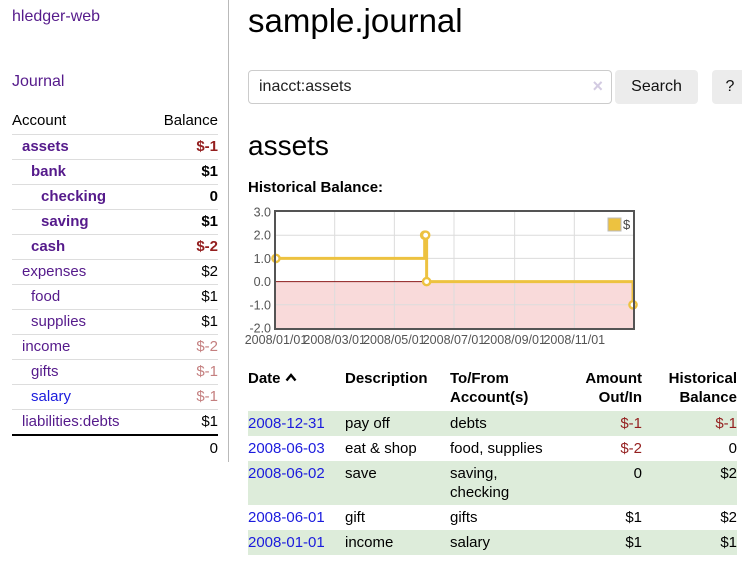 The image size is (742, 582). I want to click on account-row: saving $1, so click(115, 222).